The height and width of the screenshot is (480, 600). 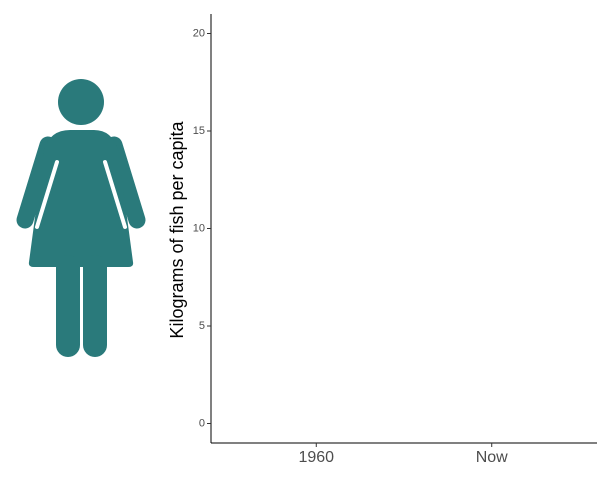 I want to click on y-tick-label: 15, so click(x=199, y=131).